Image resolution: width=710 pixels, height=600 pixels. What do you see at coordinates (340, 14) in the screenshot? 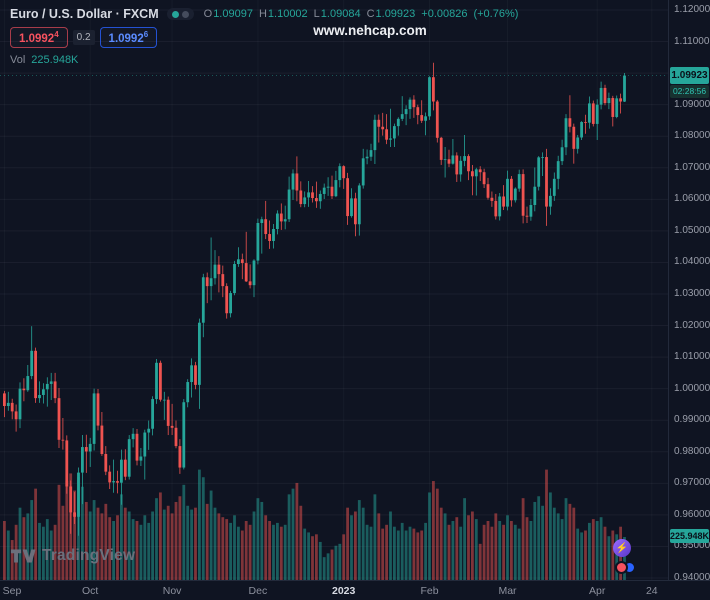
I see `low-value: 1.09084` at bounding box center [340, 14].